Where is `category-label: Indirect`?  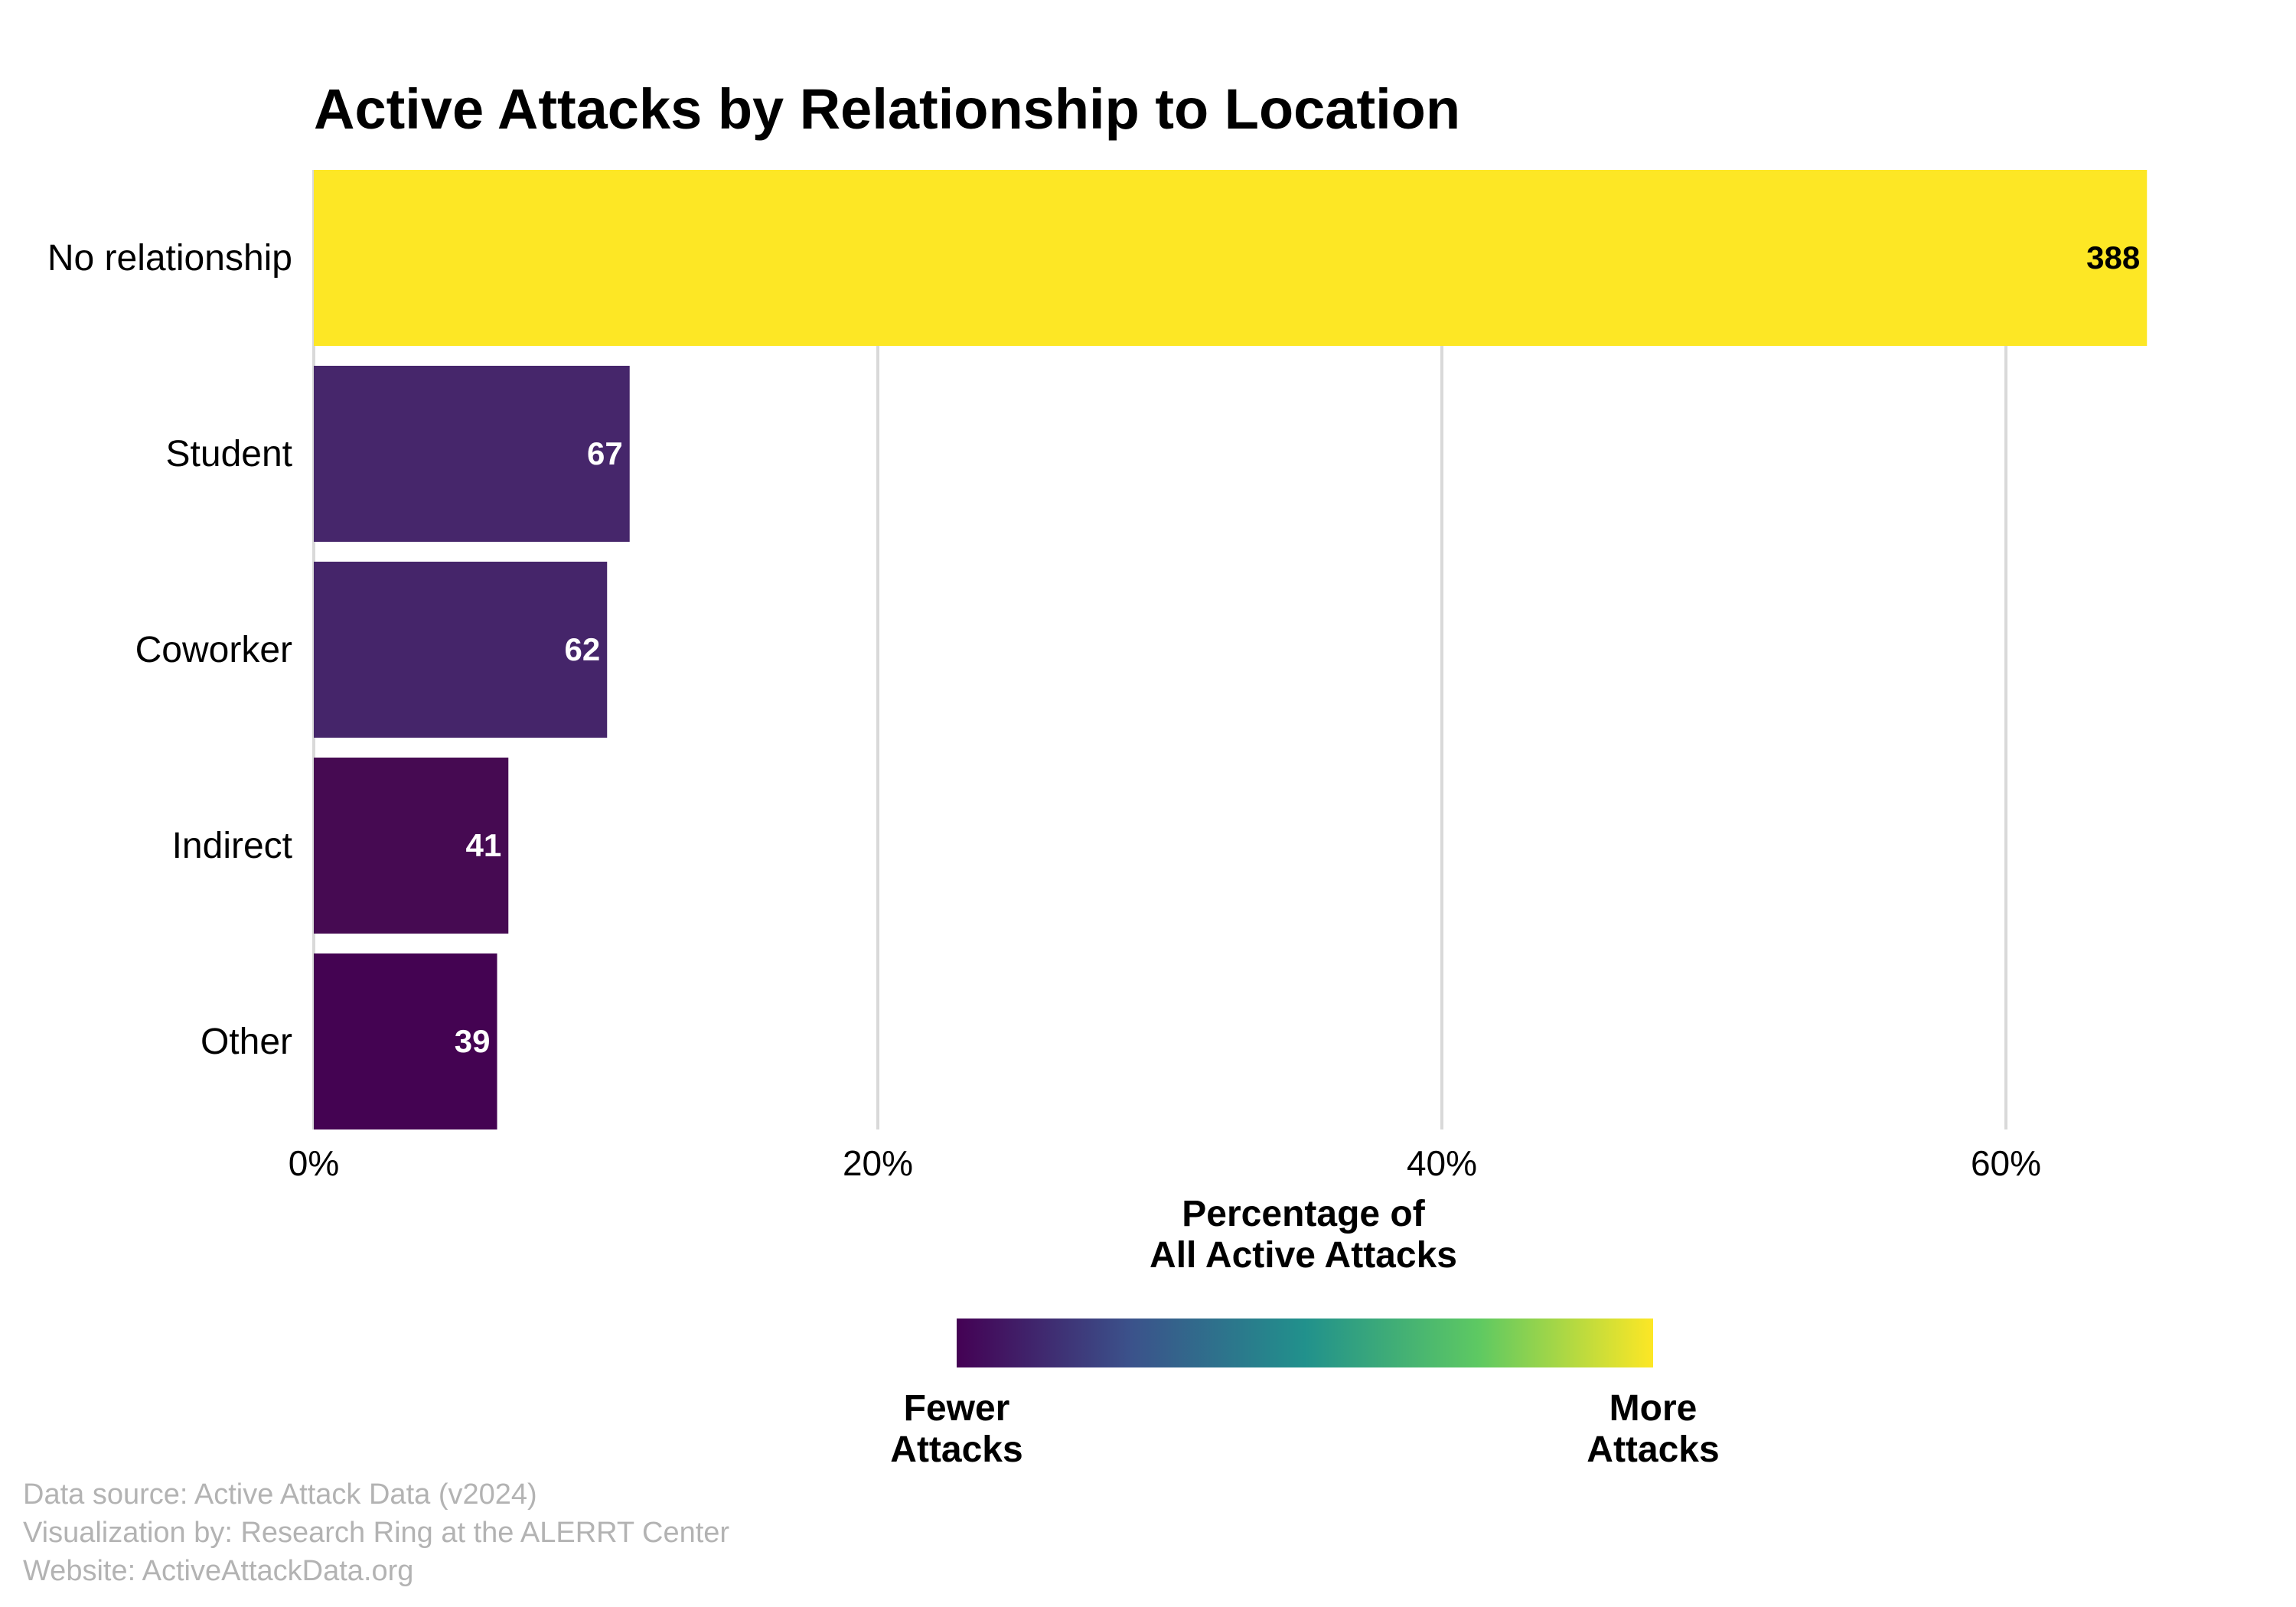
category-label: Indirect is located at coordinates (232, 846).